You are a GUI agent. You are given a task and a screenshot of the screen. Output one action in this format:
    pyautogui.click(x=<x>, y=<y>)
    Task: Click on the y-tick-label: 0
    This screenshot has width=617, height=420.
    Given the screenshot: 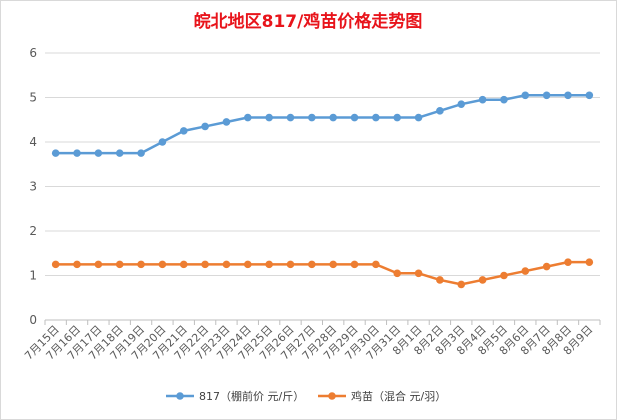 What is the action you would take?
    pyautogui.click(x=33, y=320)
    